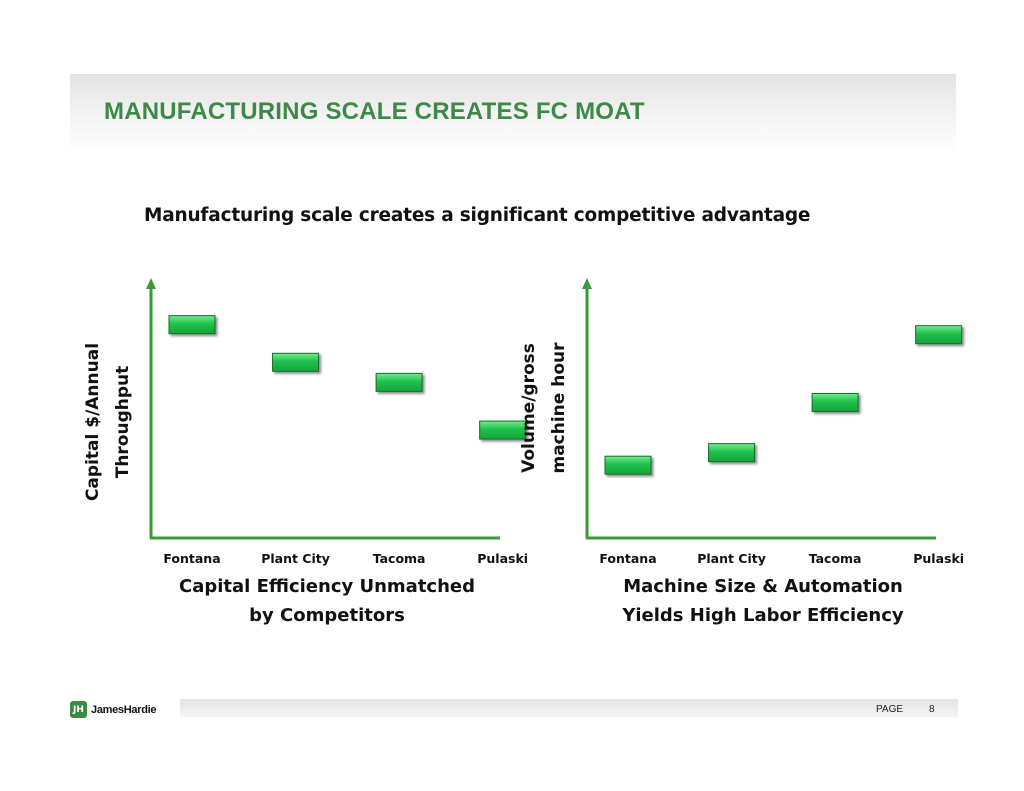 This screenshot has height=791, width=1024. I want to click on jameshardie-logo-icon: JH, so click(78, 709).